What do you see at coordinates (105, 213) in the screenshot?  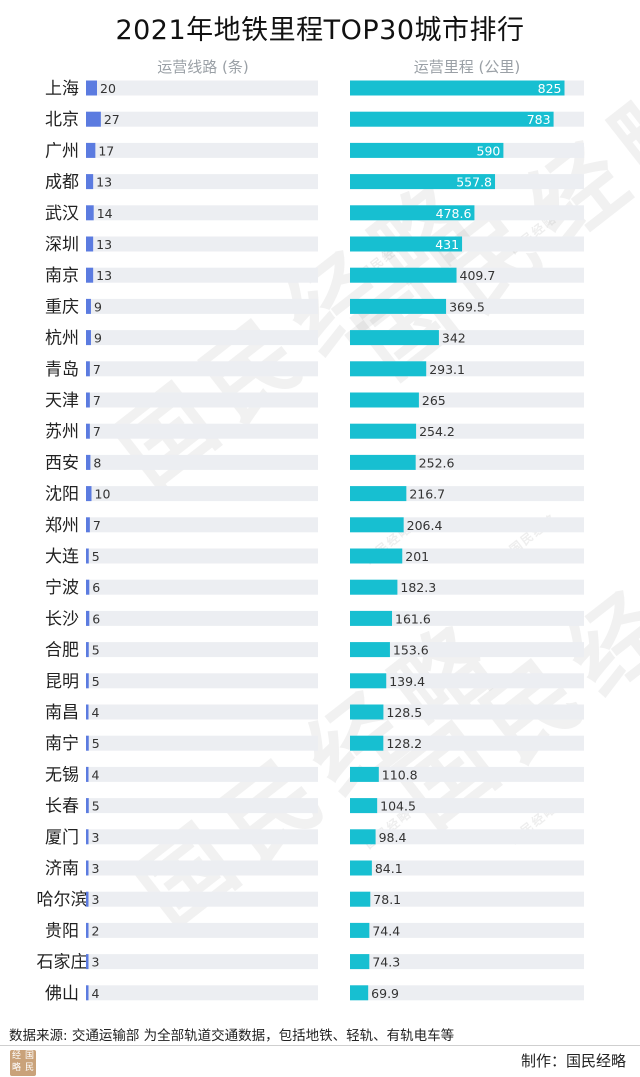 I see `lines-value-label: 14` at bounding box center [105, 213].